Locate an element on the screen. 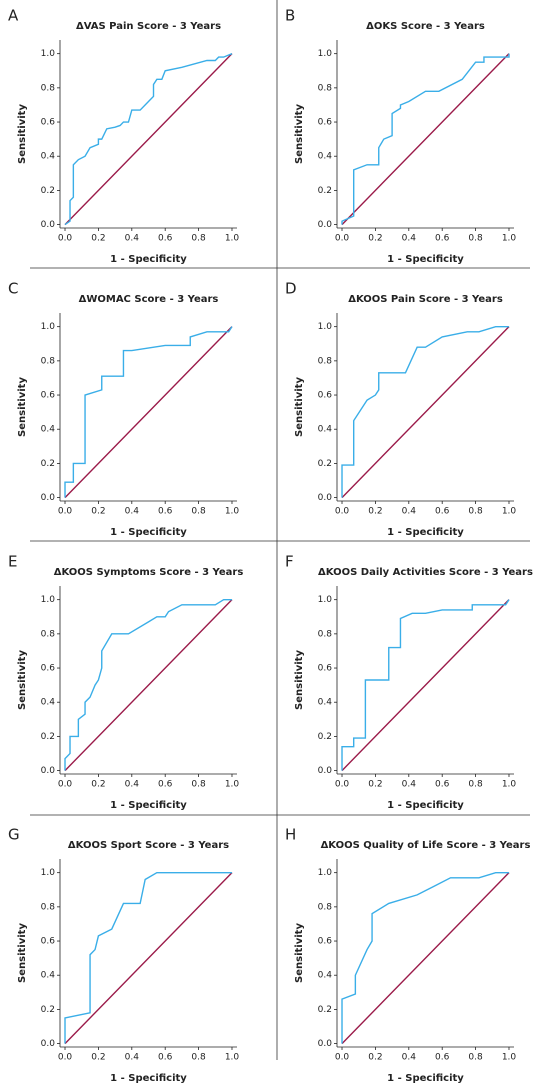 This screenshot has height=1091, width=550. chart-title: ΔKOOS Symptoms Score - 3 Years is located at coordinates (149, 572).